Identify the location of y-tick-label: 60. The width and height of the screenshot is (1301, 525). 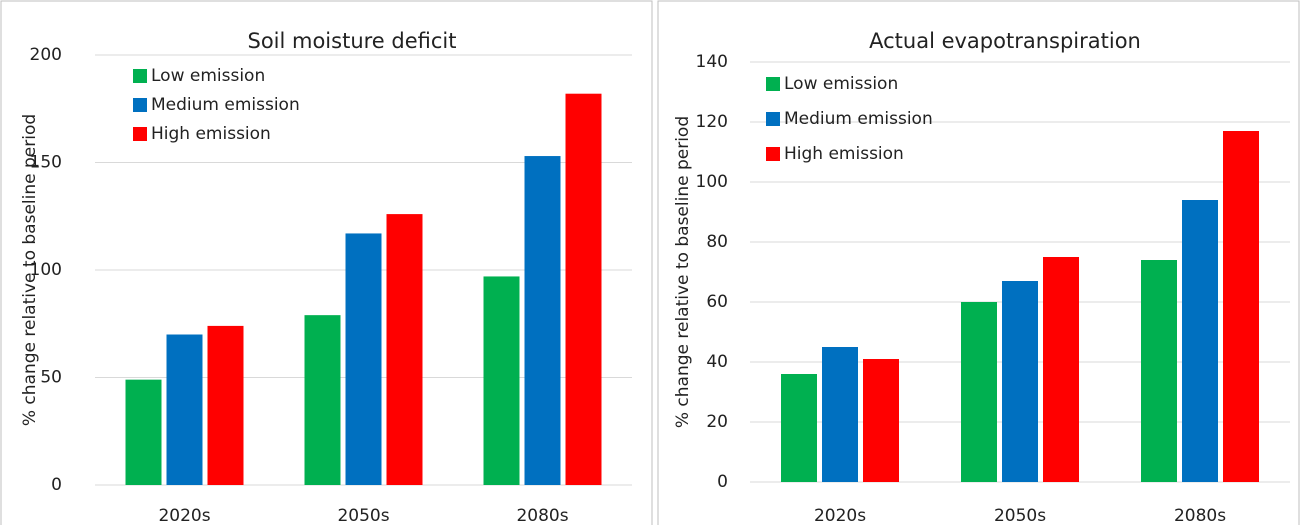
(717, 302).